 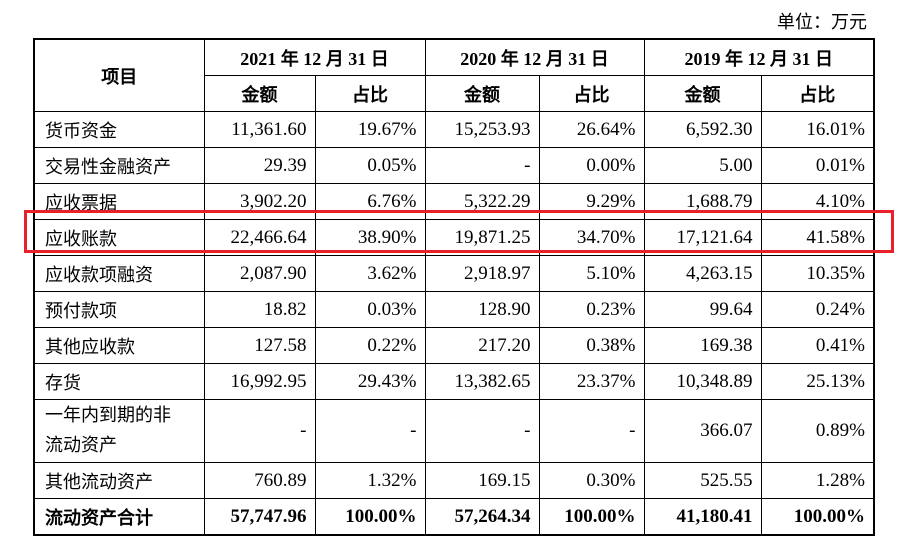 I want to click on cell-value: 0.23%, so click(x=591, y=309).